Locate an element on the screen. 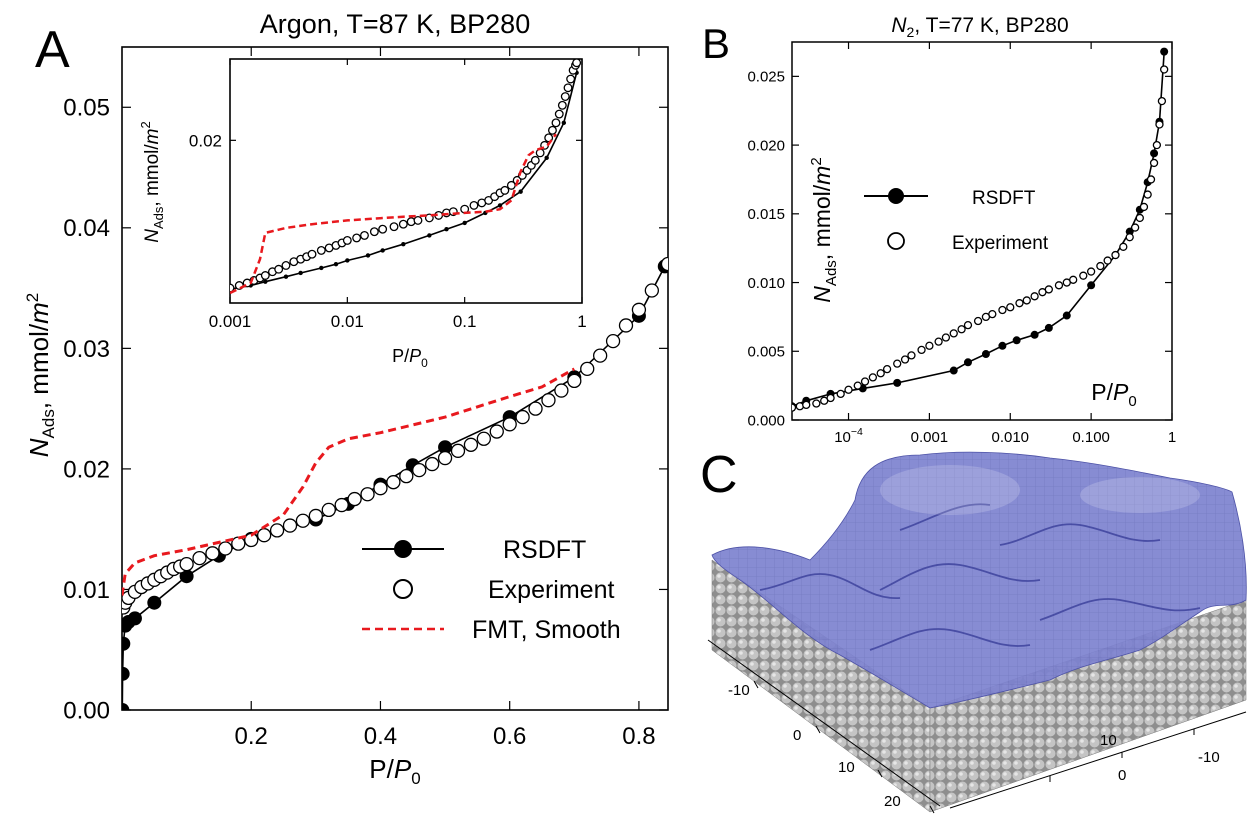 The width and height of the screenshot is (1252, 814). inset-x-axis-label: P/P0 is located at coordinates (410, 358).